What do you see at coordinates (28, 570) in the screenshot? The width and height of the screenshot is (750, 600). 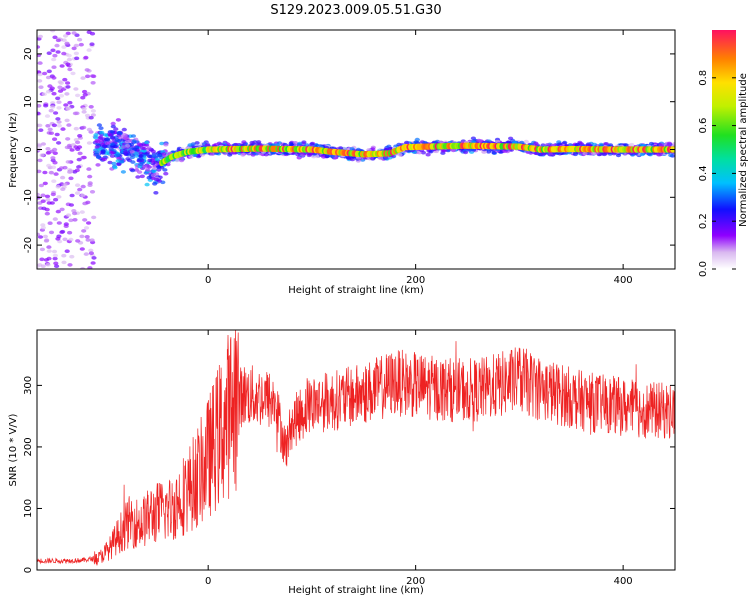 I see `snr-y-tick-label: 0` at bounding box center [28, 570].